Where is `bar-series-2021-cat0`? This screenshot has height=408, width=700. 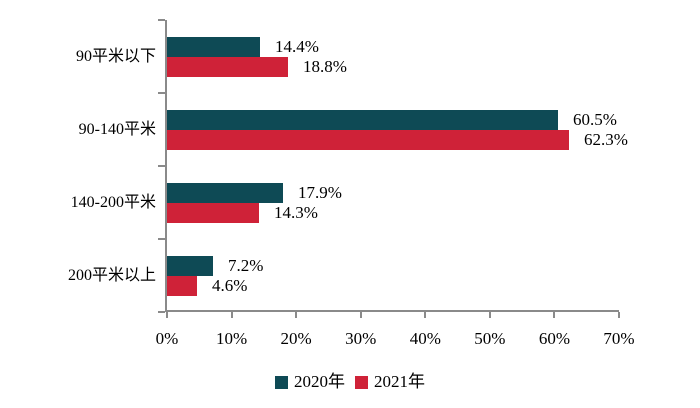
bar-series-2021-cat0 is located at coordinates (227, 67).